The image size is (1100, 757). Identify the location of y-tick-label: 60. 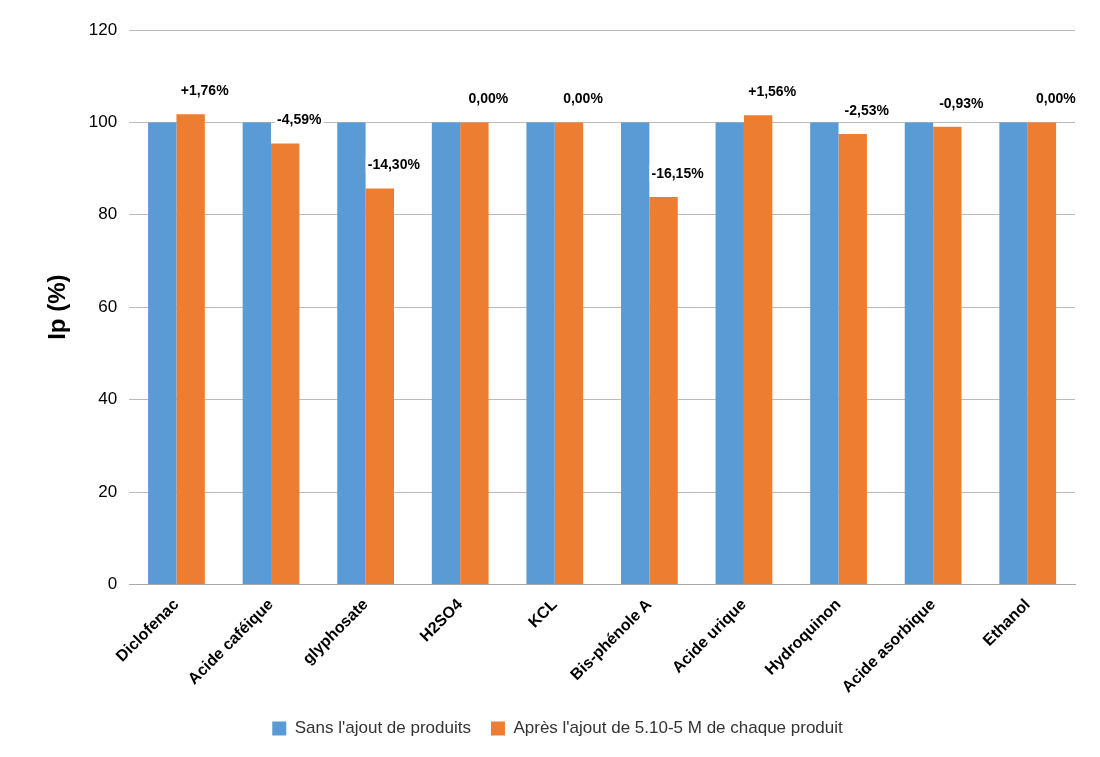
(108, 306).